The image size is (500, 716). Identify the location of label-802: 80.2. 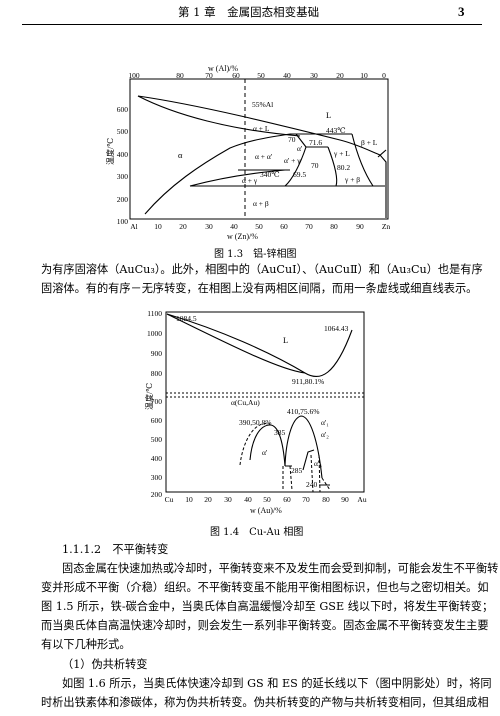
(343, 167).